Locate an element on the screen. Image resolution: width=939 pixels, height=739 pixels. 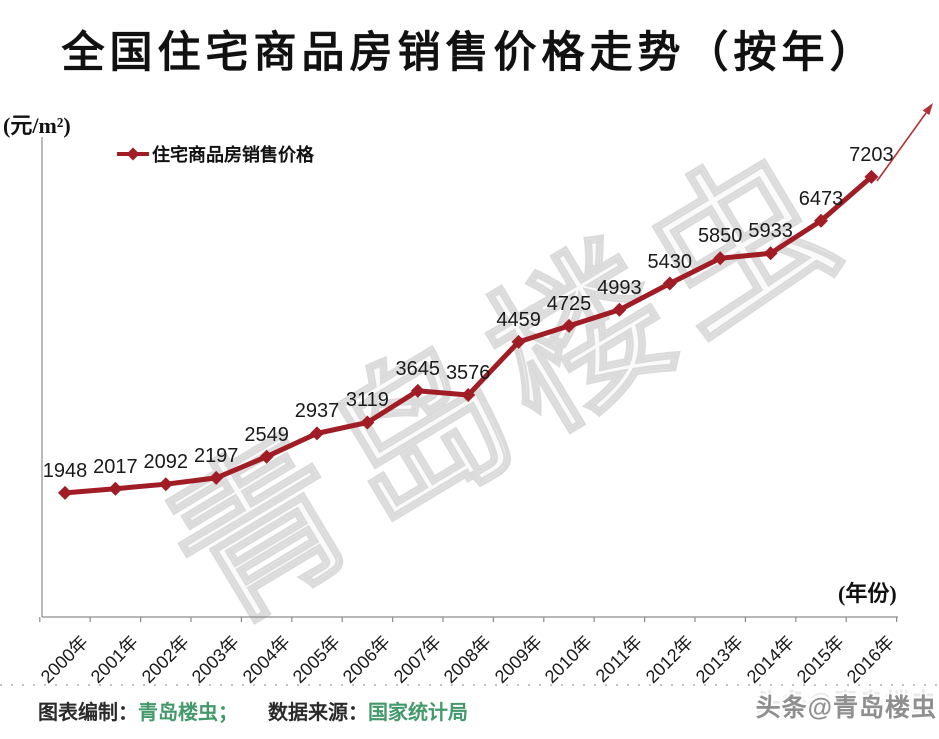
trend-arrow is located at coordinates (904, 142).